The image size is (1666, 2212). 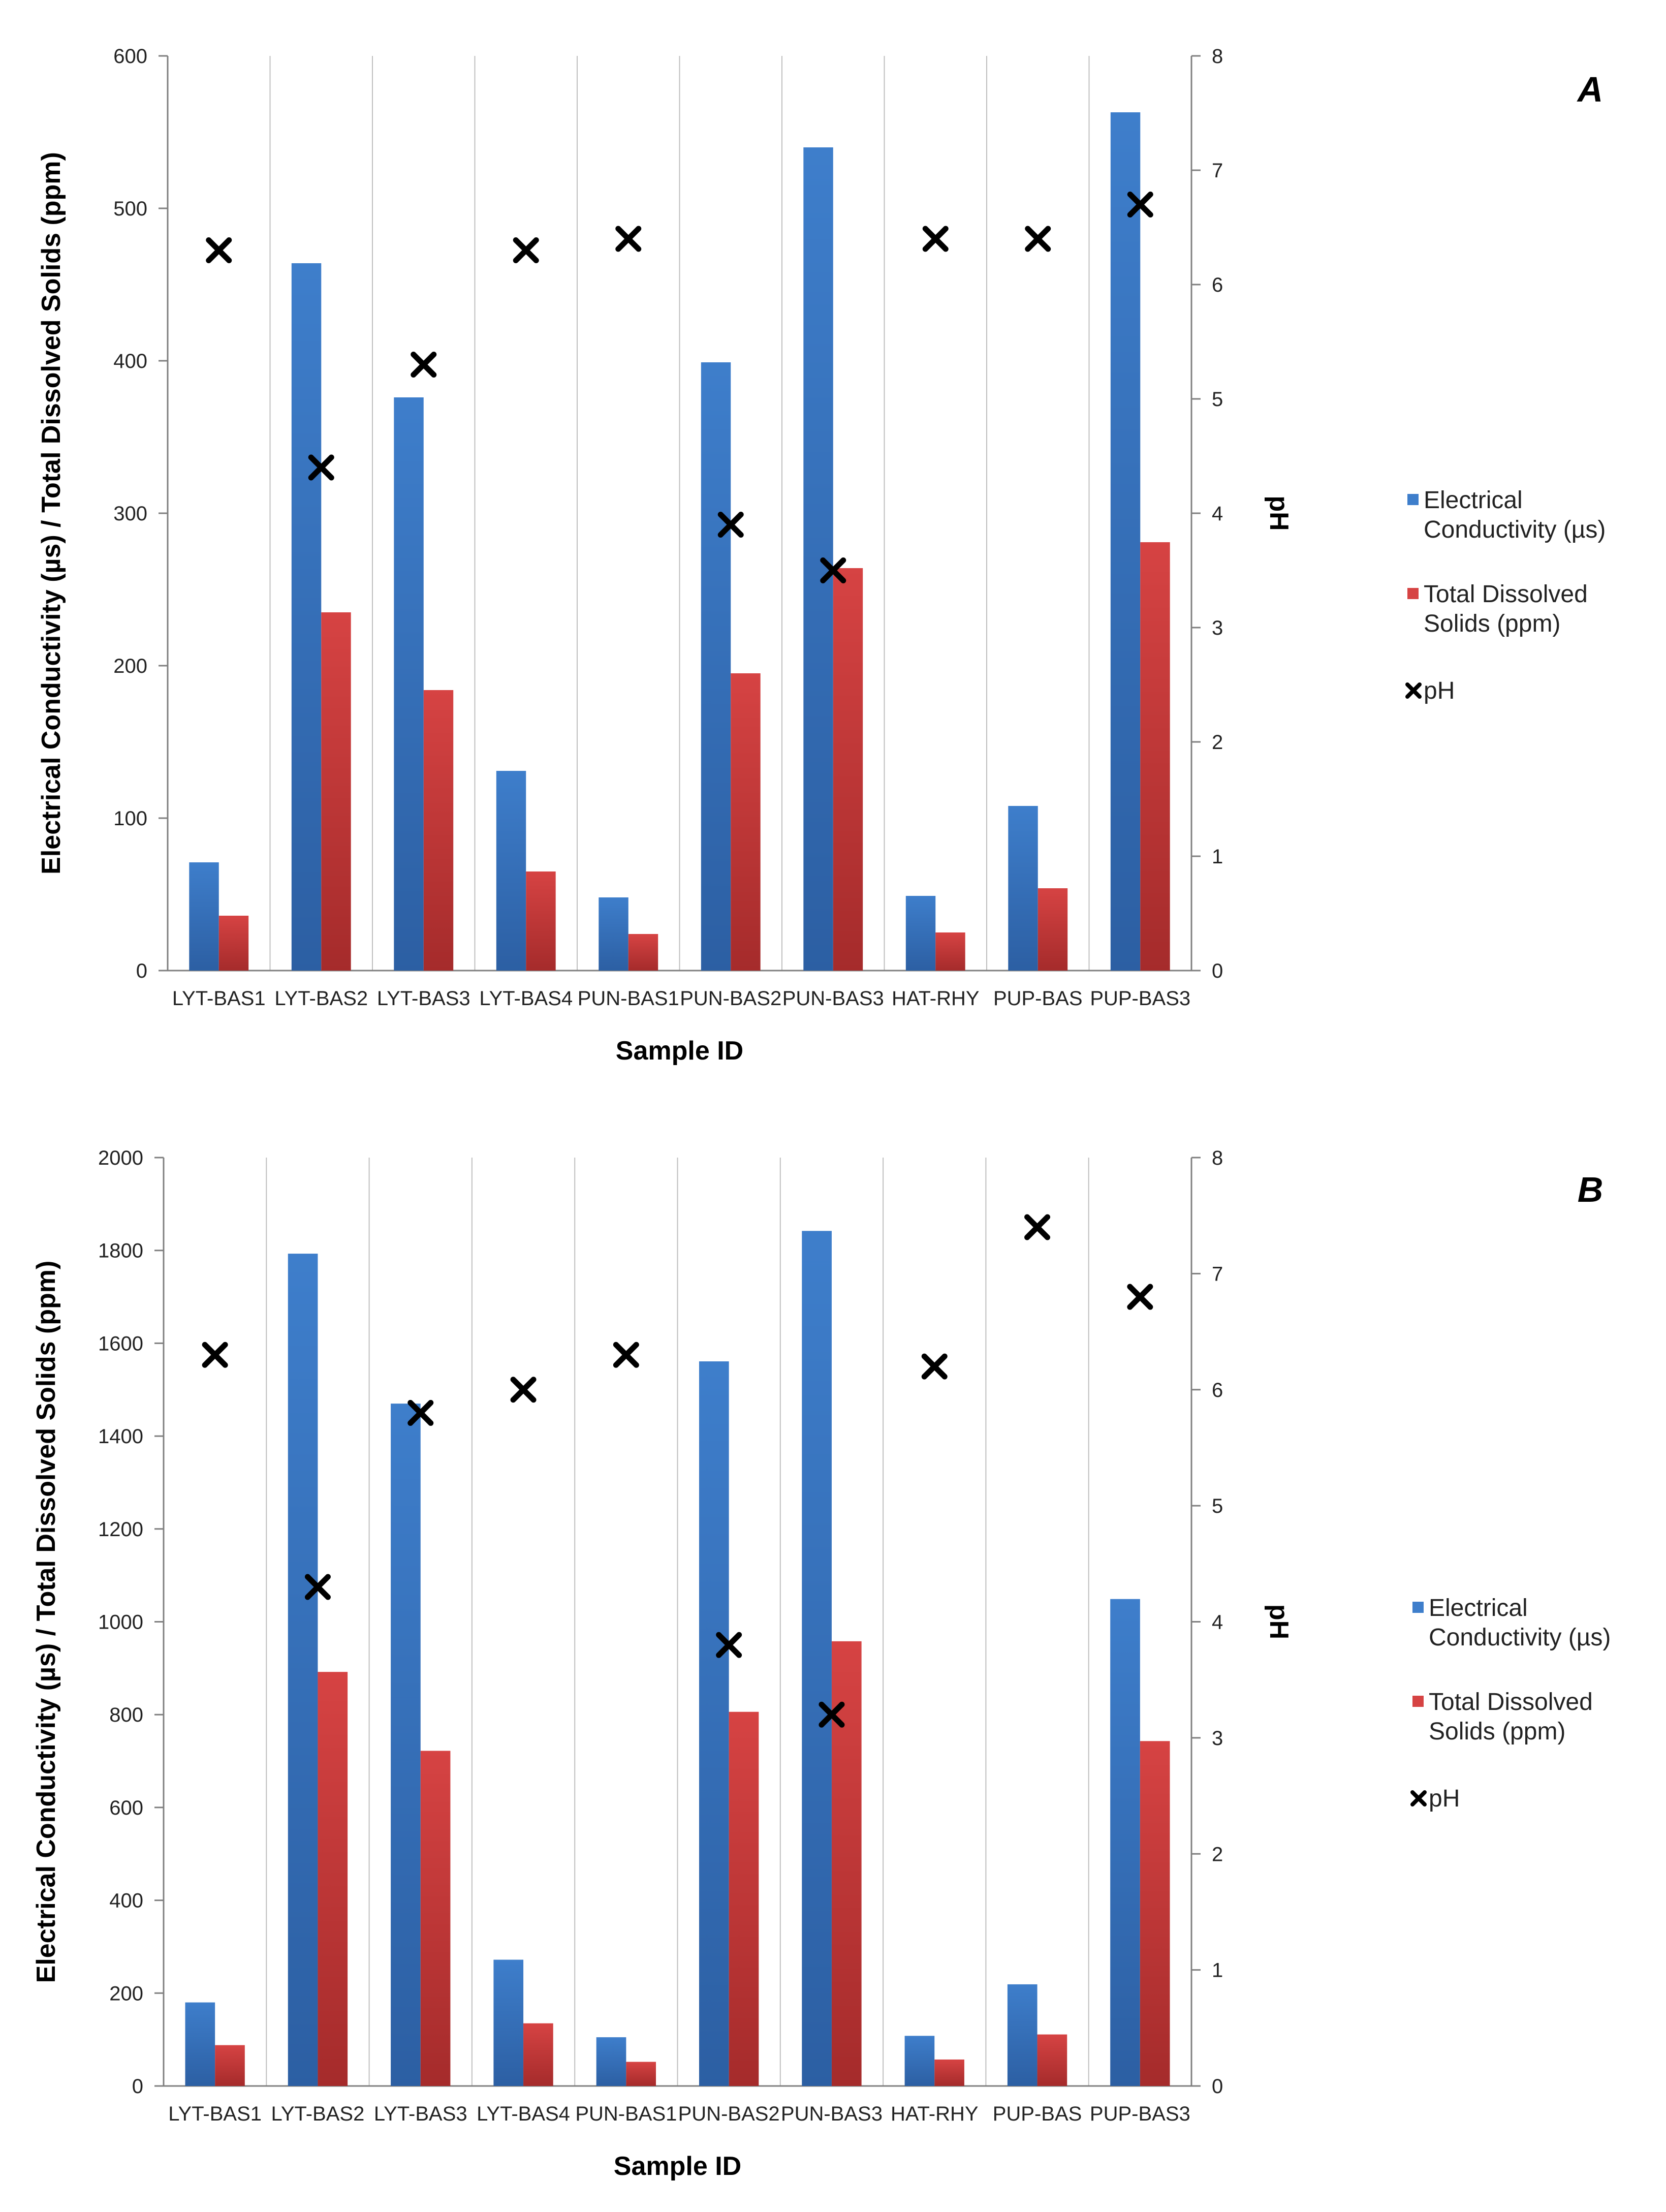 I want to click on y-tick-label: 2000, so click(x=120, y=1158).